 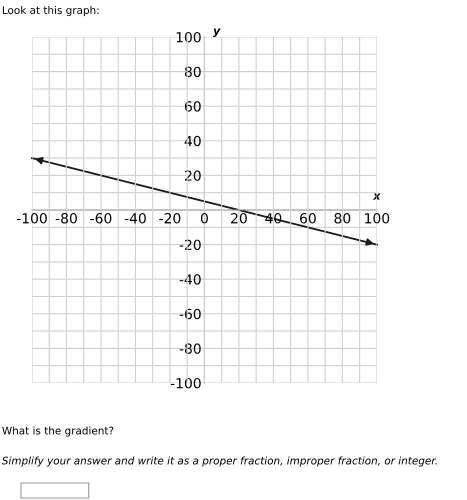 I want to click on x-tick-label: 0, so click(x=204, y=218).